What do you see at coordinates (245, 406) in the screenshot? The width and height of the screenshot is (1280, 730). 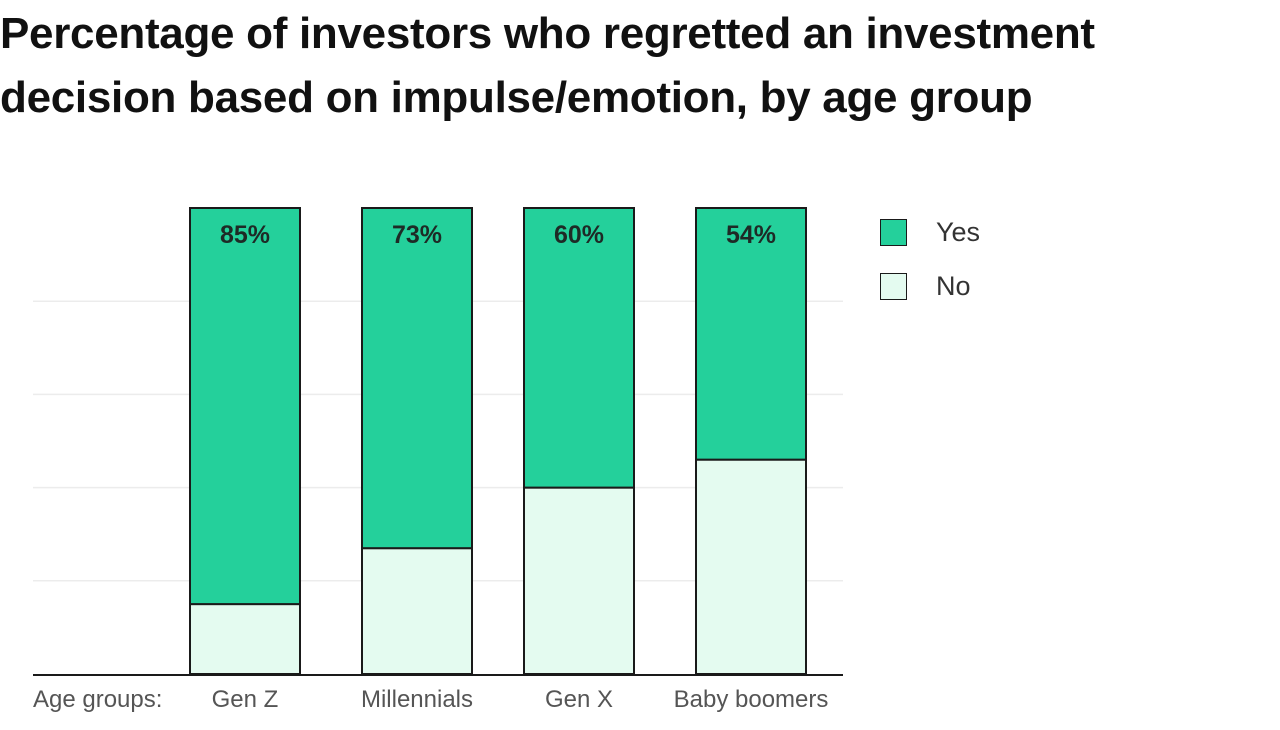 I see `bar-yes-gen-z` at bounding box center [245, 406].